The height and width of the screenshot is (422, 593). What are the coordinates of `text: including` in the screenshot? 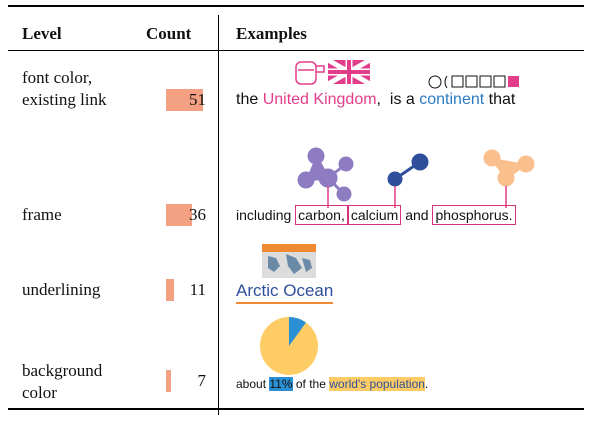 It's located at (264, 215).